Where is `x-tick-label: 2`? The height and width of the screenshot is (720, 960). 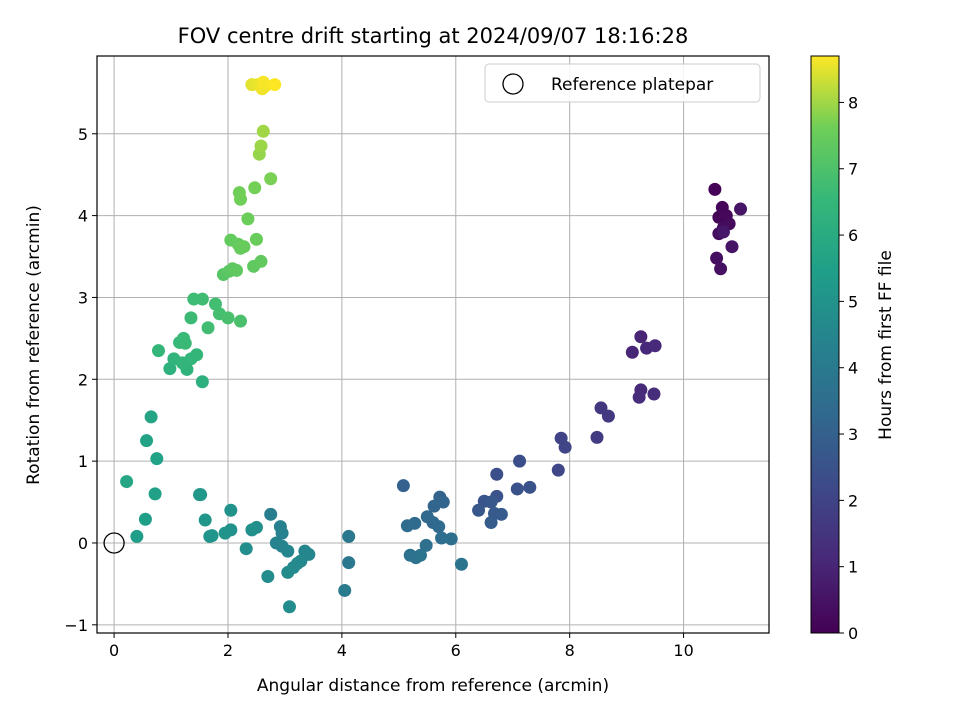 x-tick-label: 2 is located at coordinates (228, 650).